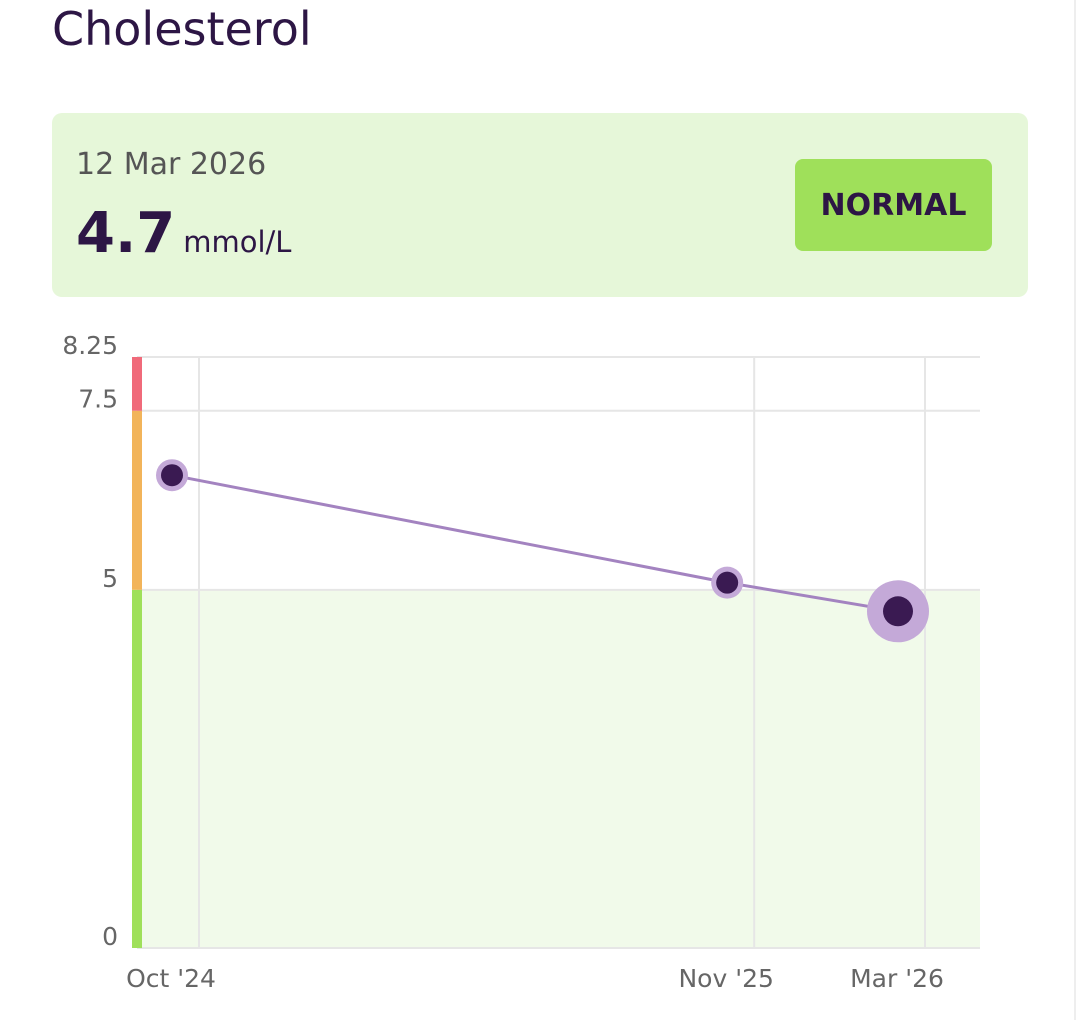 The width and height of the screenshot is (1082, 1020). I want to click on latest-date: 12 Mar 2026, so click(171, 164).